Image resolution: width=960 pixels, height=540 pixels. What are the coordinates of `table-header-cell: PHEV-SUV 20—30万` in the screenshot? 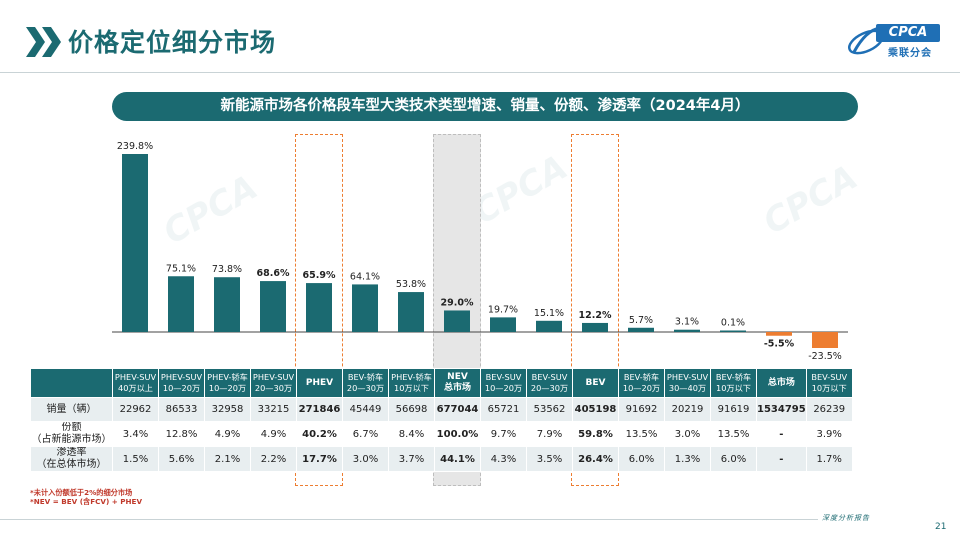 It's located at (273, 383).